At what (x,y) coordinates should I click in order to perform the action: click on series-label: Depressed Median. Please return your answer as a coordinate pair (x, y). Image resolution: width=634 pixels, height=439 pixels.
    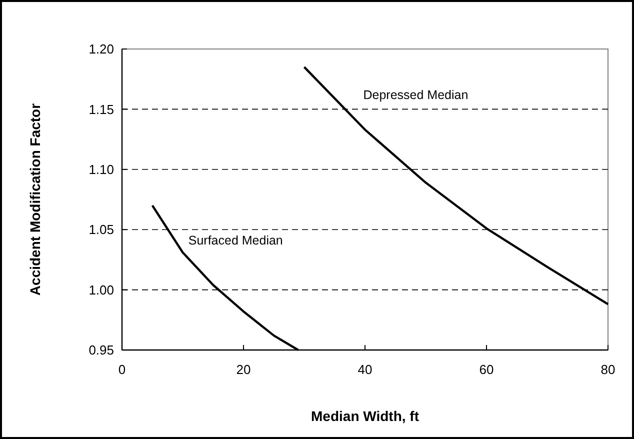
    Looking at the image, I should click on (415, 95).